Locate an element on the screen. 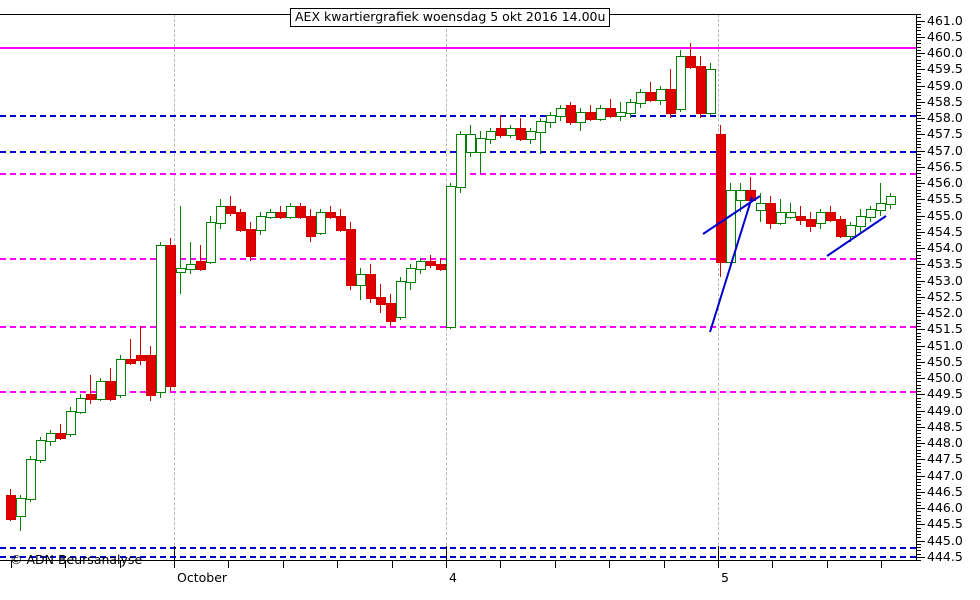  price-tick-label: 456.0 is located at coordinates (945, 182).